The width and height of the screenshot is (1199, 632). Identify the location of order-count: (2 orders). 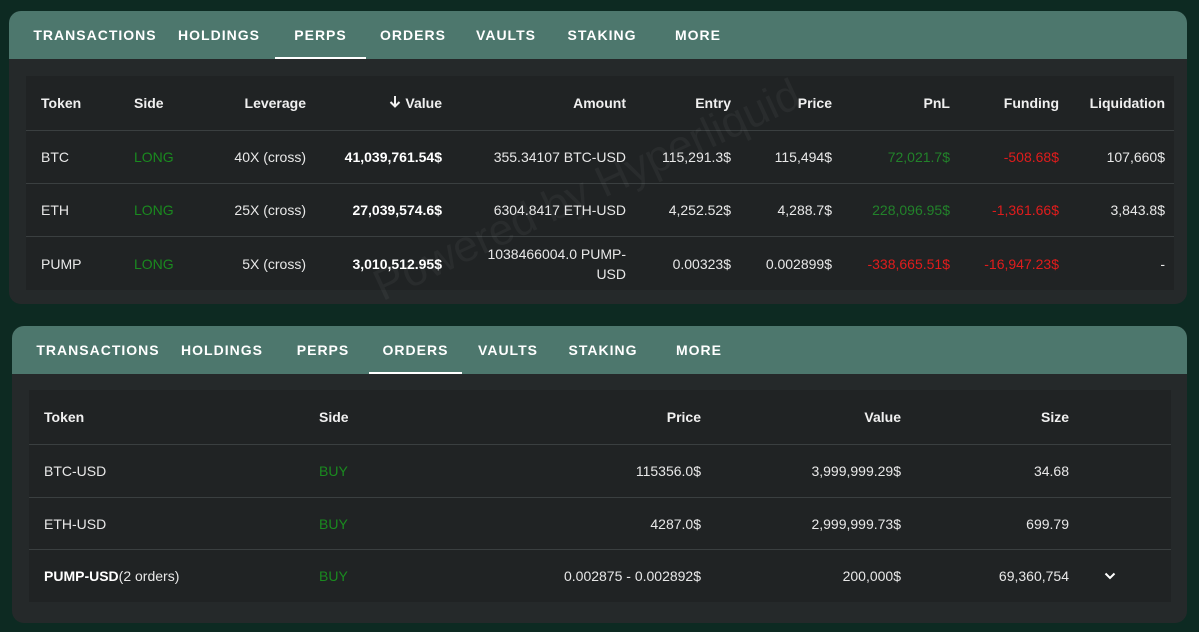
(149, 576).